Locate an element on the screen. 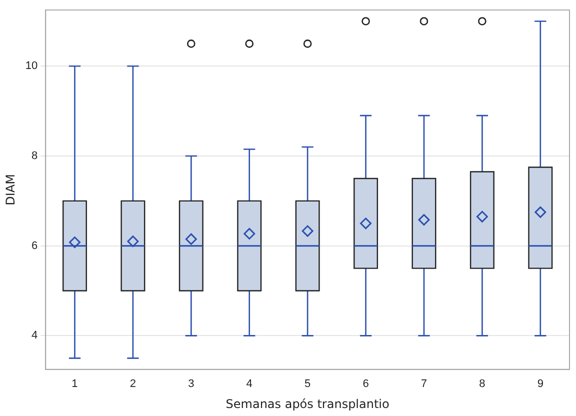  y-tick-label: 4 is located at coordinates (35, 336).